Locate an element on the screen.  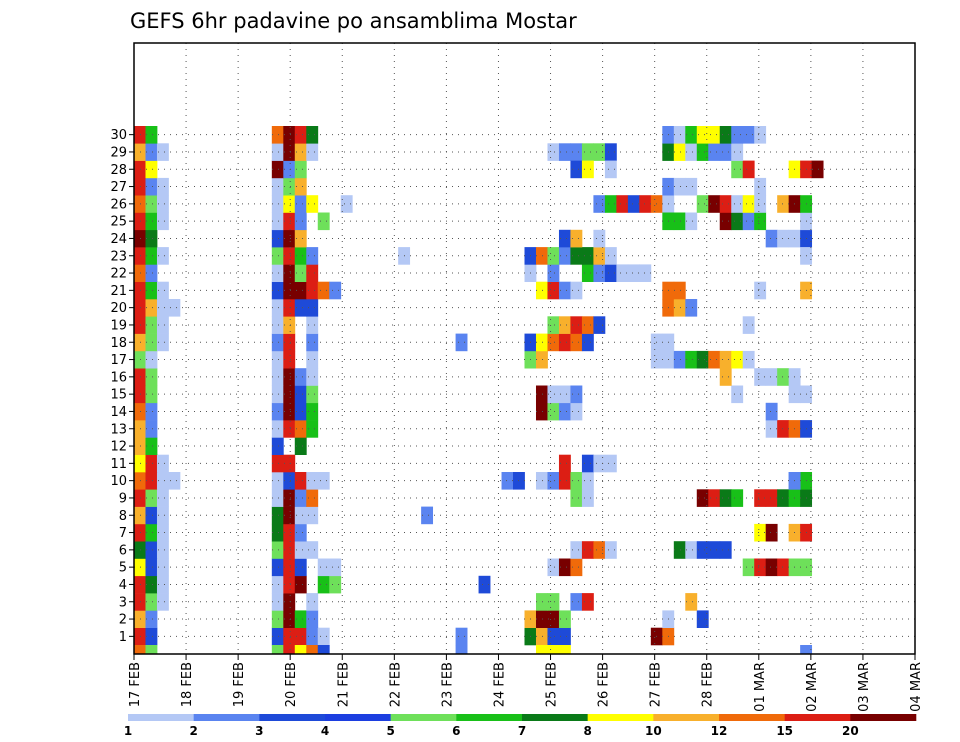
y-tick-label: 7 is located at coordinates (123, 533).